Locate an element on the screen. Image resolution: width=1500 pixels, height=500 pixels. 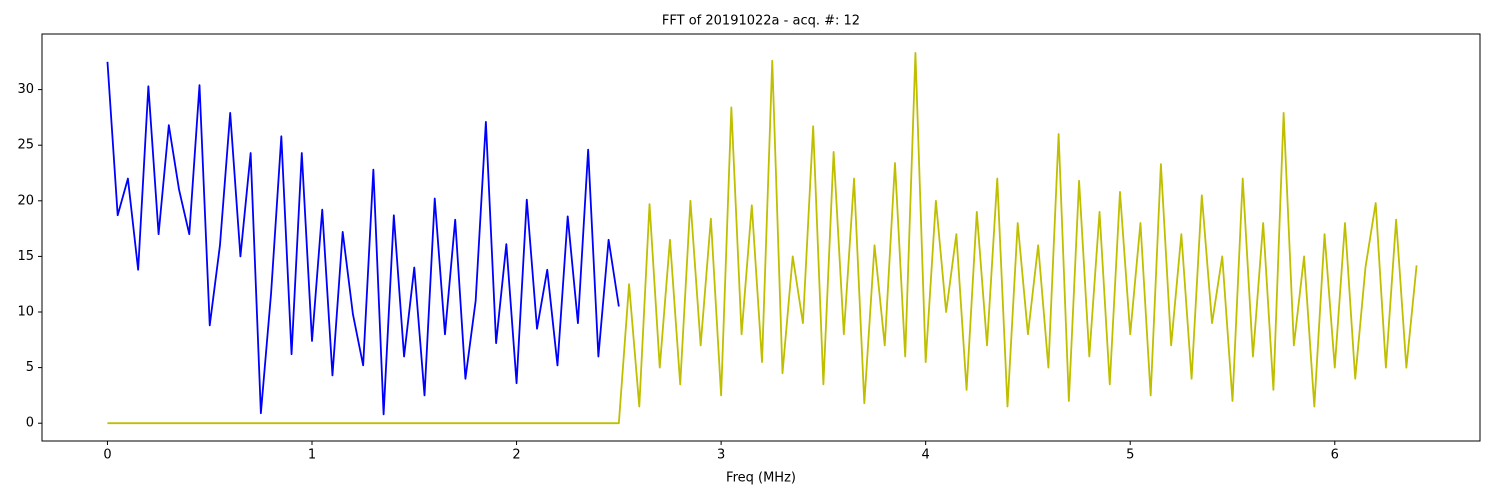
x-tick-label: 3 is located at coordinates (721, 455).